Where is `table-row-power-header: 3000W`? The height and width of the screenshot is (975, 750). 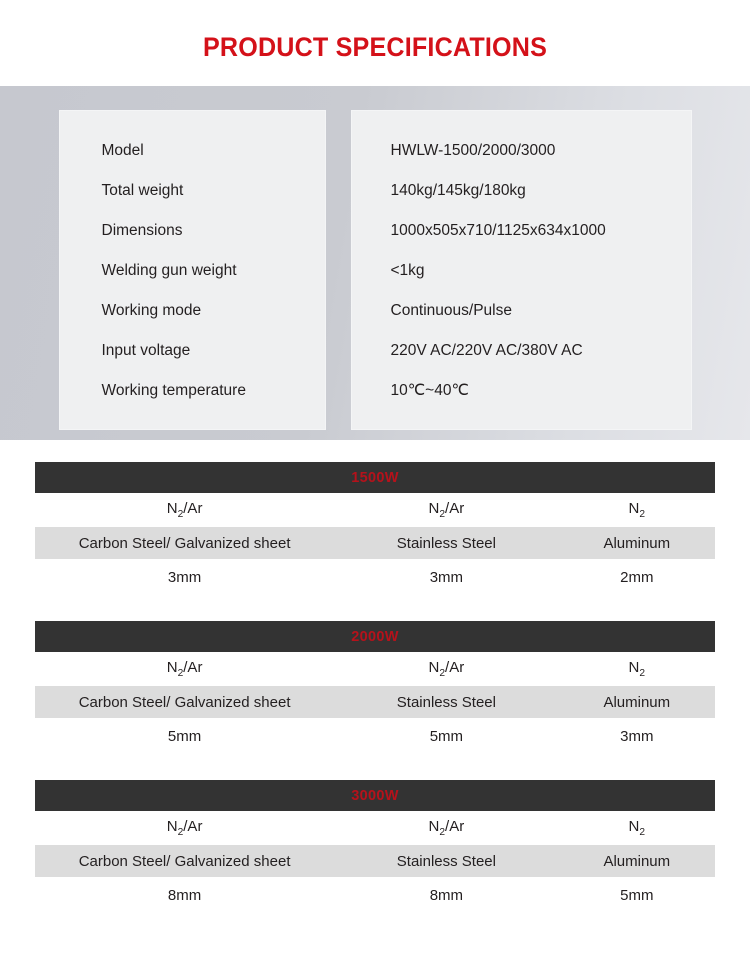 table-row-power-header: 3000W is located at coordinates (375, 795).